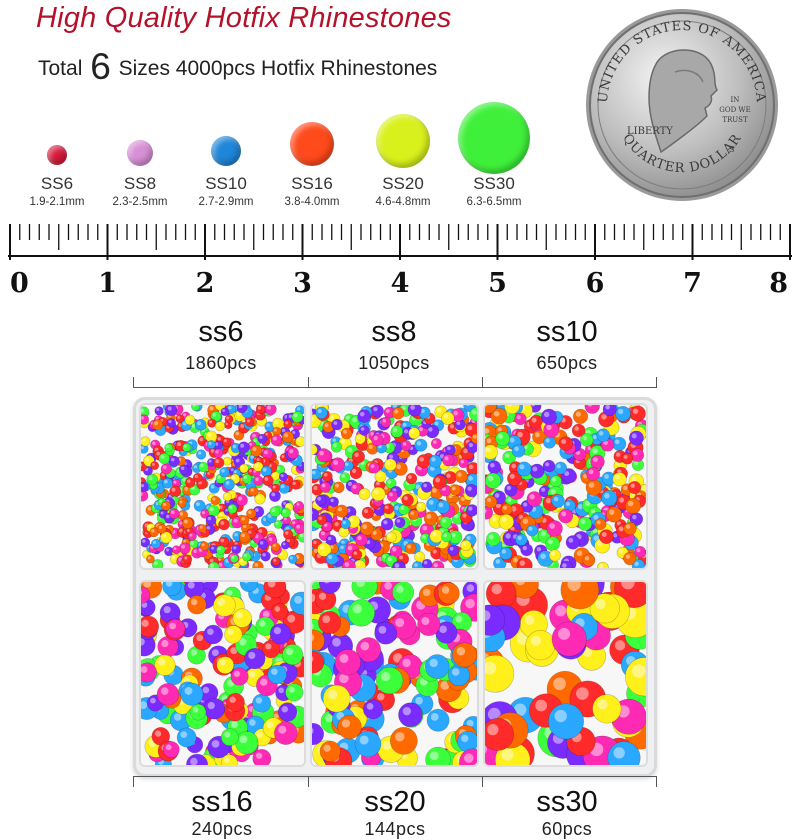  I want to click on compartment-ss10, so click(565, 486).